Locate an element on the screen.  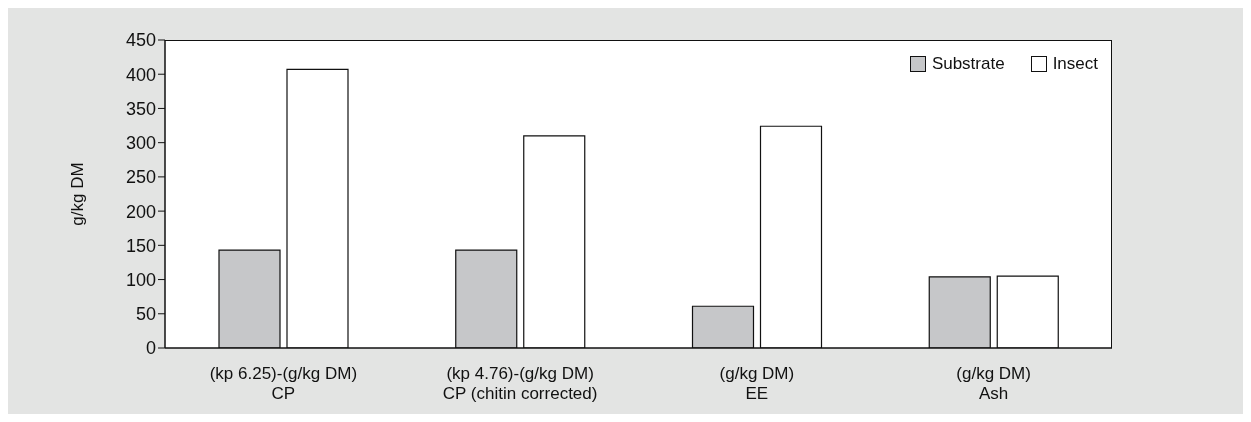
y-tick-label: 400 is located at coordinates (140, 74).